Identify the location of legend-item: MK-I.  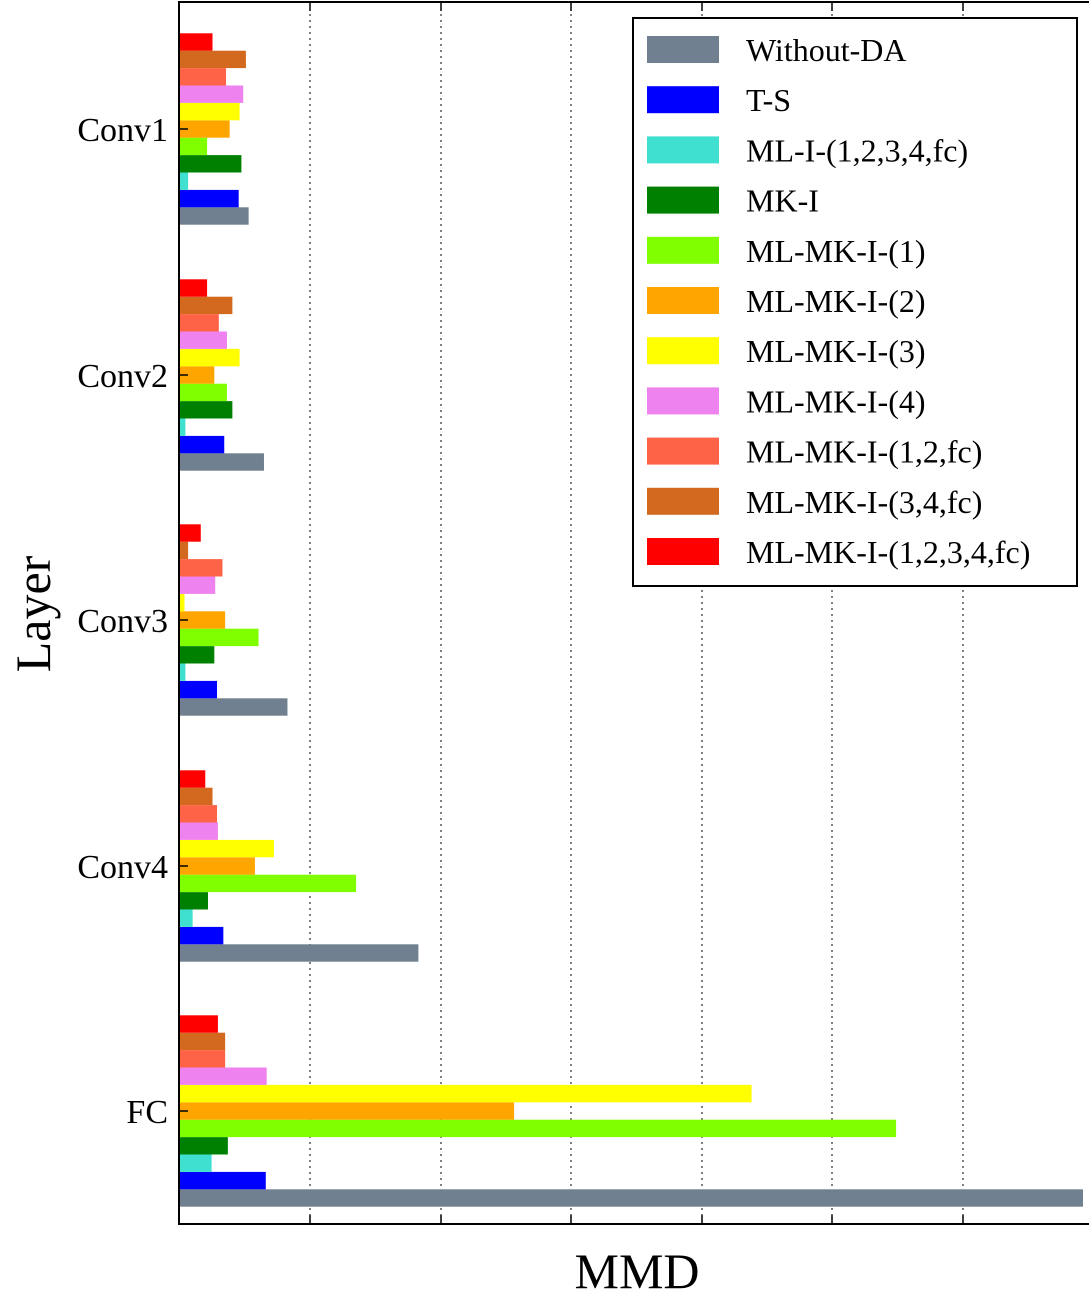
(733, 201).